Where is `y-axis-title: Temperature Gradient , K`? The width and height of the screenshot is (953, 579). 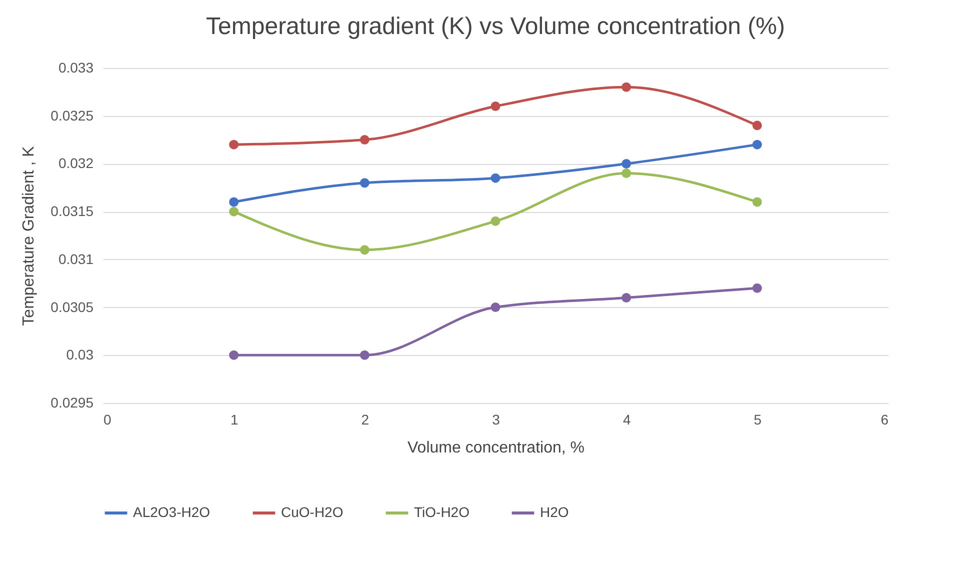 y-axis-title: Temperature Gradient , K is located at coordinates (29, 236).